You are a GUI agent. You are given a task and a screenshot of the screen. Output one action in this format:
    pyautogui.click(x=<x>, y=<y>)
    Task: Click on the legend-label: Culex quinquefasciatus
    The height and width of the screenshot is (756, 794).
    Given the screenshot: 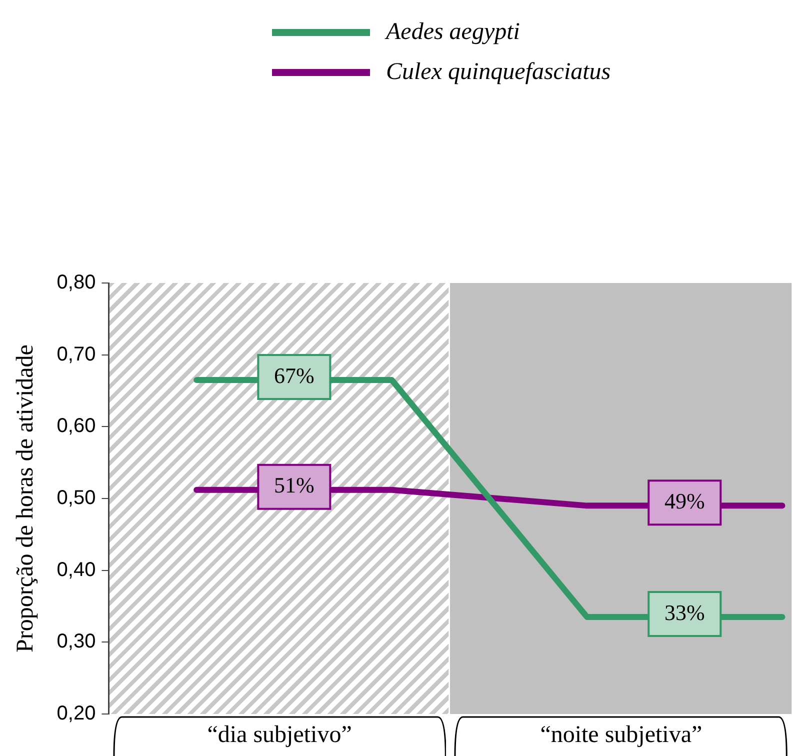 What is the action you would take?
    pyautogui.click(x=498, y=72)
    